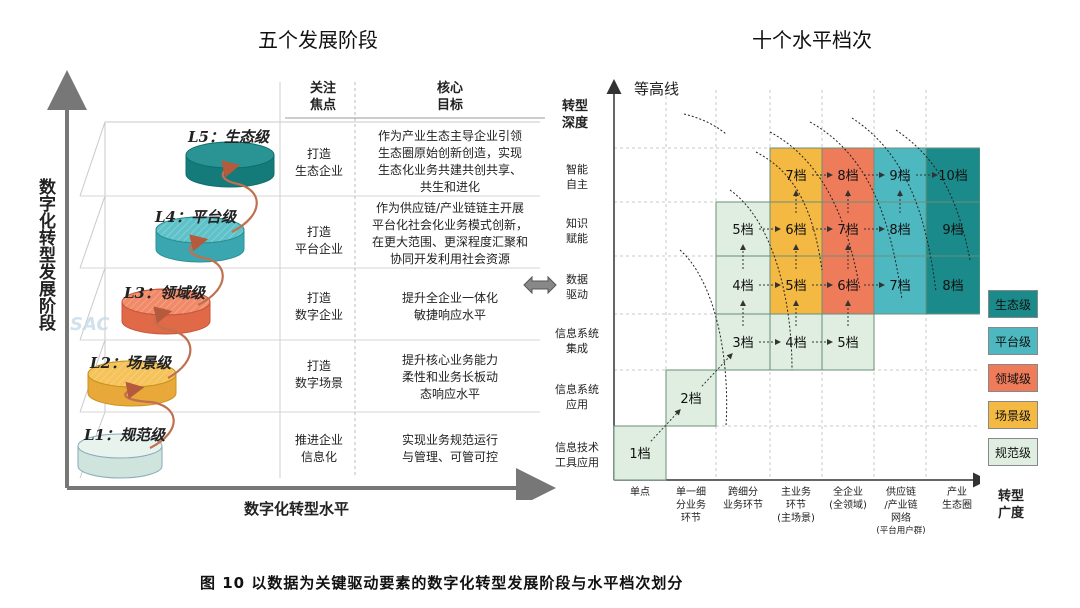 The width and height of the screenshot is (1080, 608). I want to click on tier-cell-label: 10档, so click(953, 176).